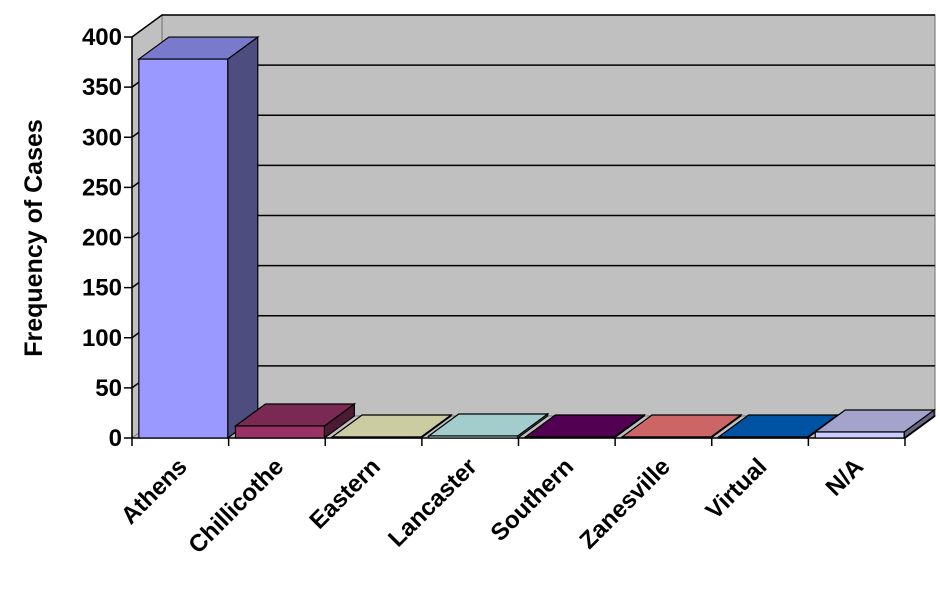 Image resolution: width=940 pixels, height=602 pixels. What do you see at coordinates (115, 438) in the screenshot?
I see `y-tick-label: 0` at bounding box center [115, 438].